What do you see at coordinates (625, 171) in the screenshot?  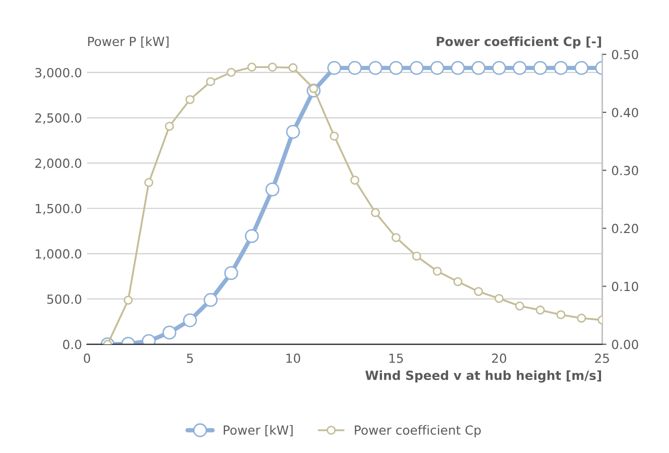 I see `y2-tick-label: 0.30` at bounding box center [625, 171].